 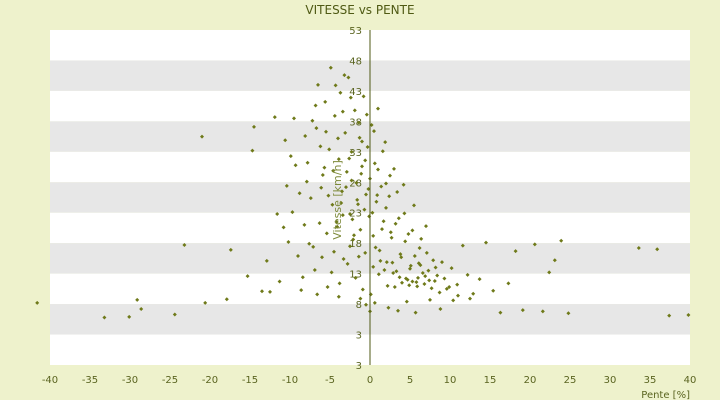 What do you see at coordinates (330, 380) in the screenshot?
I see `x-tick-label: -5` at bounding box center [330, 380].